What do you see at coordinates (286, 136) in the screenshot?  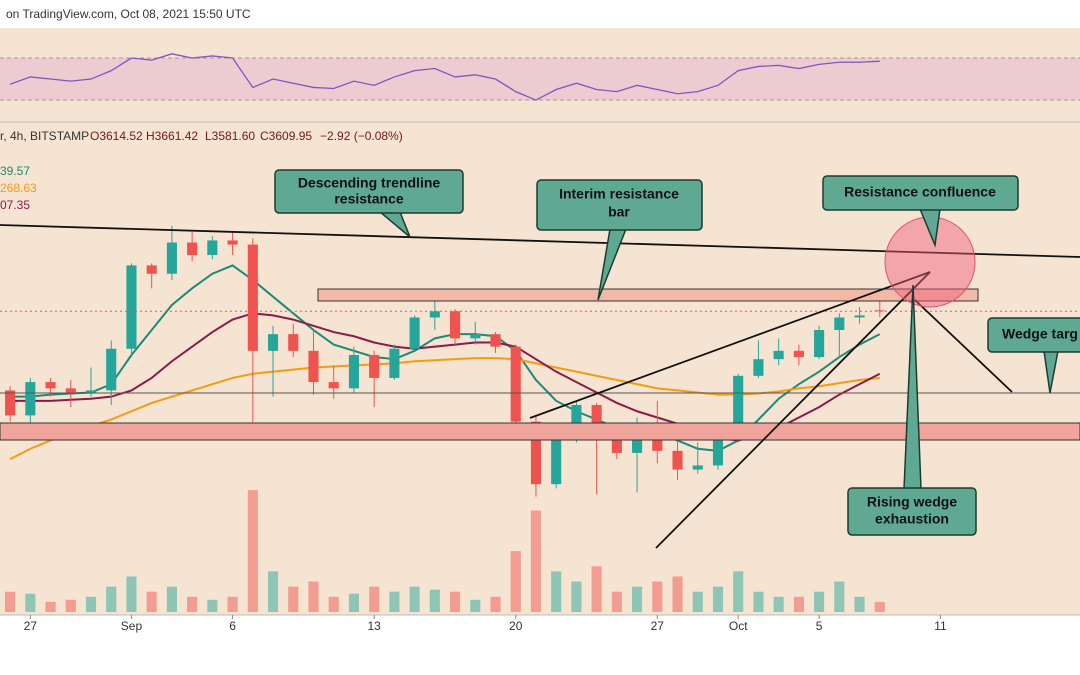 I see `legend-value: C3609.95` at bounding box center [286, 136].